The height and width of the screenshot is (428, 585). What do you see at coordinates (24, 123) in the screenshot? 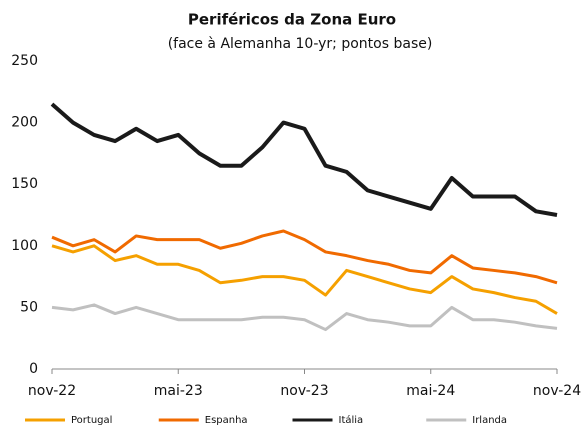
I see `y-tick-label: 200` at bounding box center [24, 123].